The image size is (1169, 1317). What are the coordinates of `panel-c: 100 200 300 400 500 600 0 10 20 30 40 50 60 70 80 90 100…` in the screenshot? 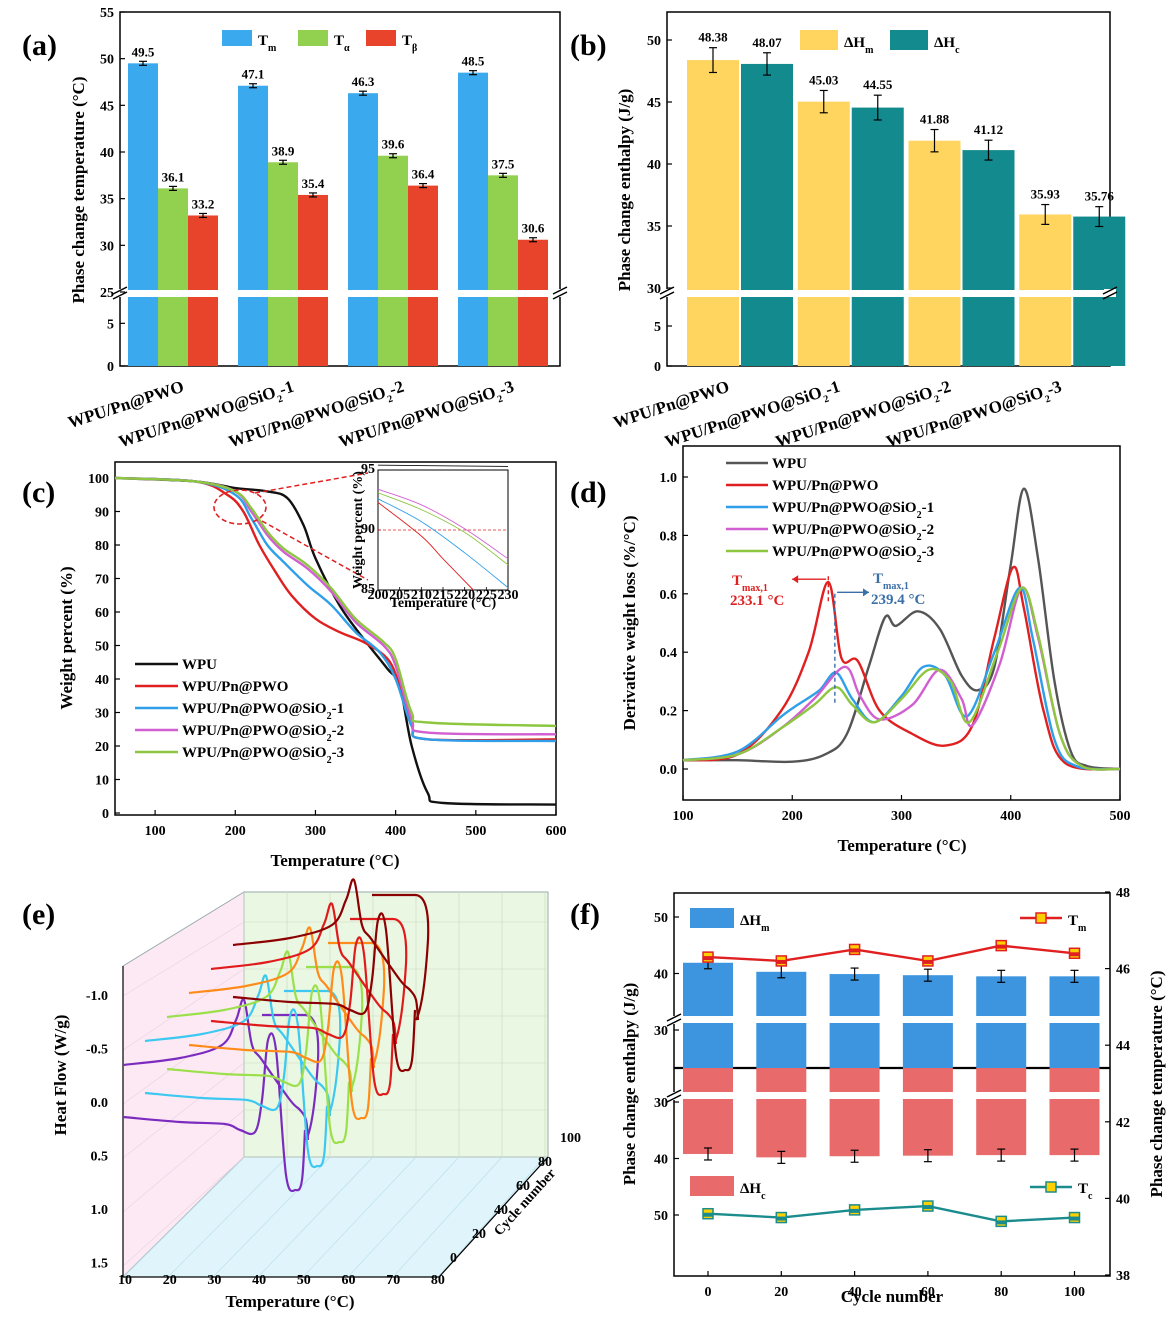 It's located at (294, 665).